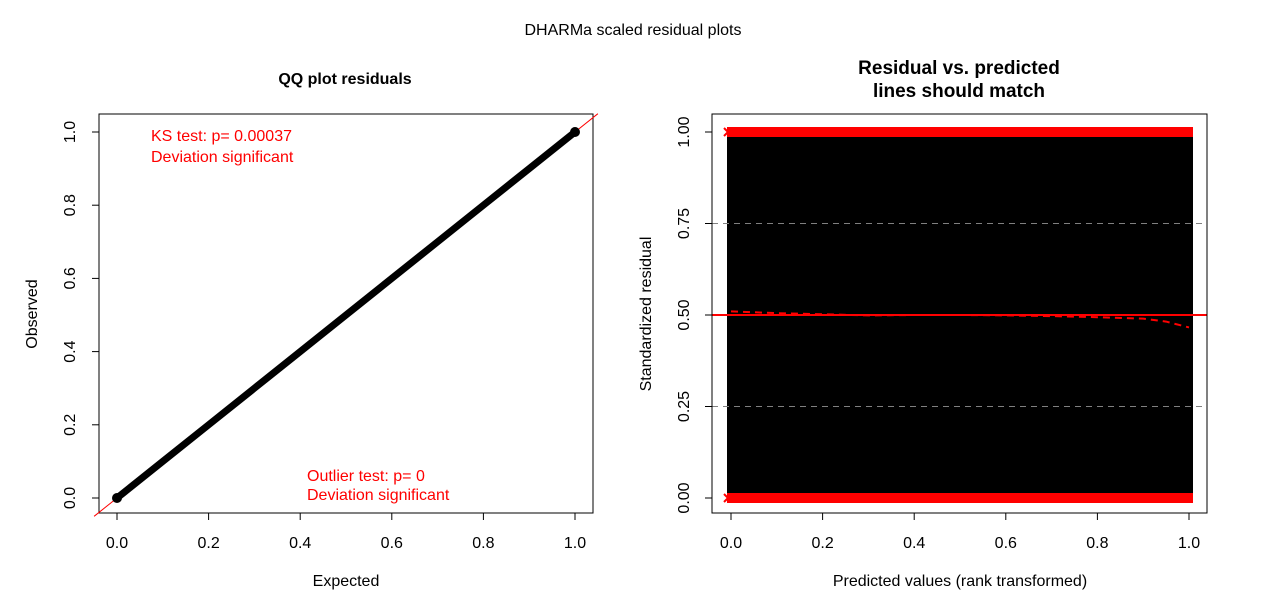 This screenshot has width=1267, height=611. What do you see at coordinates (32, 313) in the screenshot?
I see `qq-y-label: Observed` at bounding box center [32, 313].